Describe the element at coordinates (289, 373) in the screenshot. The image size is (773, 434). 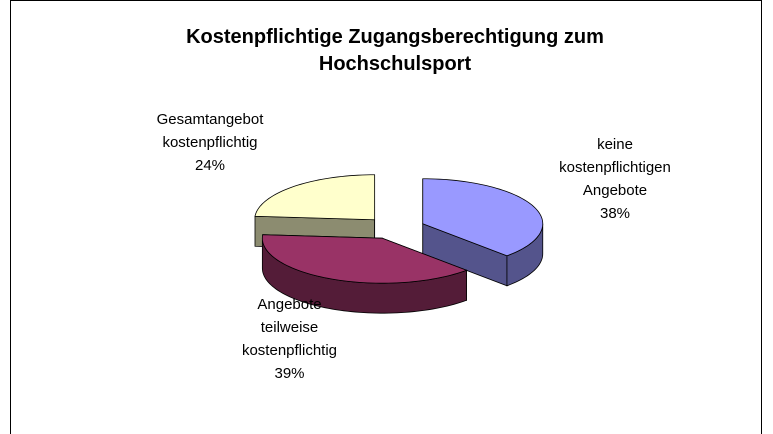
I see `slice-value: 39%` at that location.